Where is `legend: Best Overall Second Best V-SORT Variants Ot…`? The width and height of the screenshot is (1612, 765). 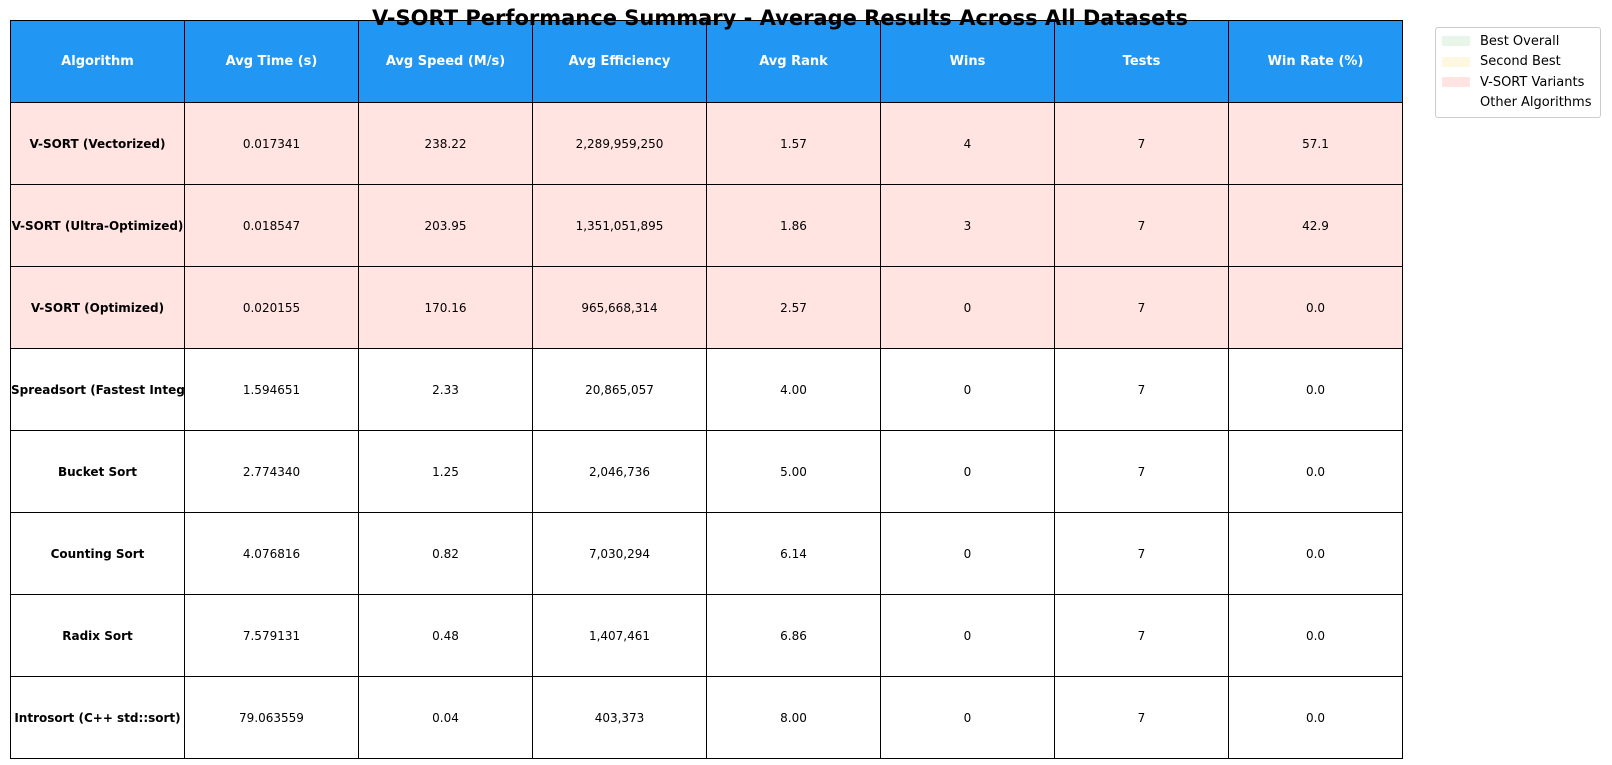 legend: Best Overall Second Best V-SORT Variants Ot… is located at coordinates (1518, 72).